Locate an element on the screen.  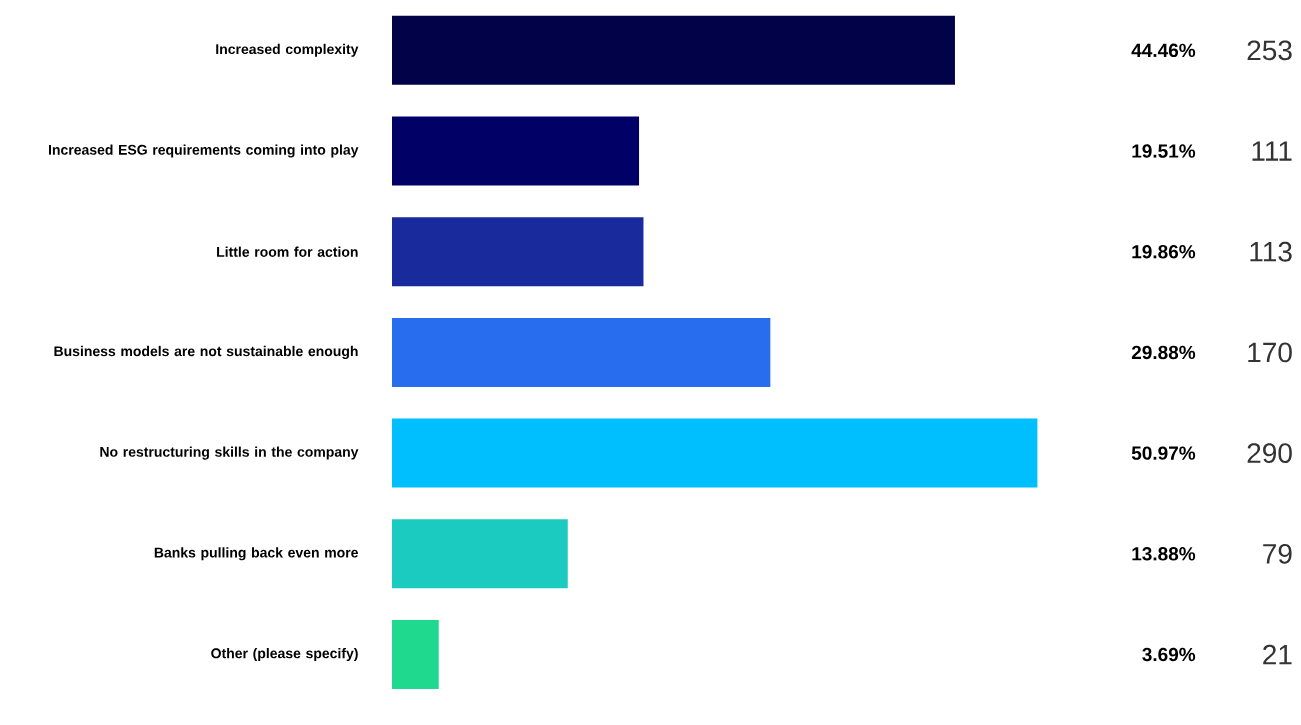
data-label: 19.86% is located at coordinates (1164, 252).